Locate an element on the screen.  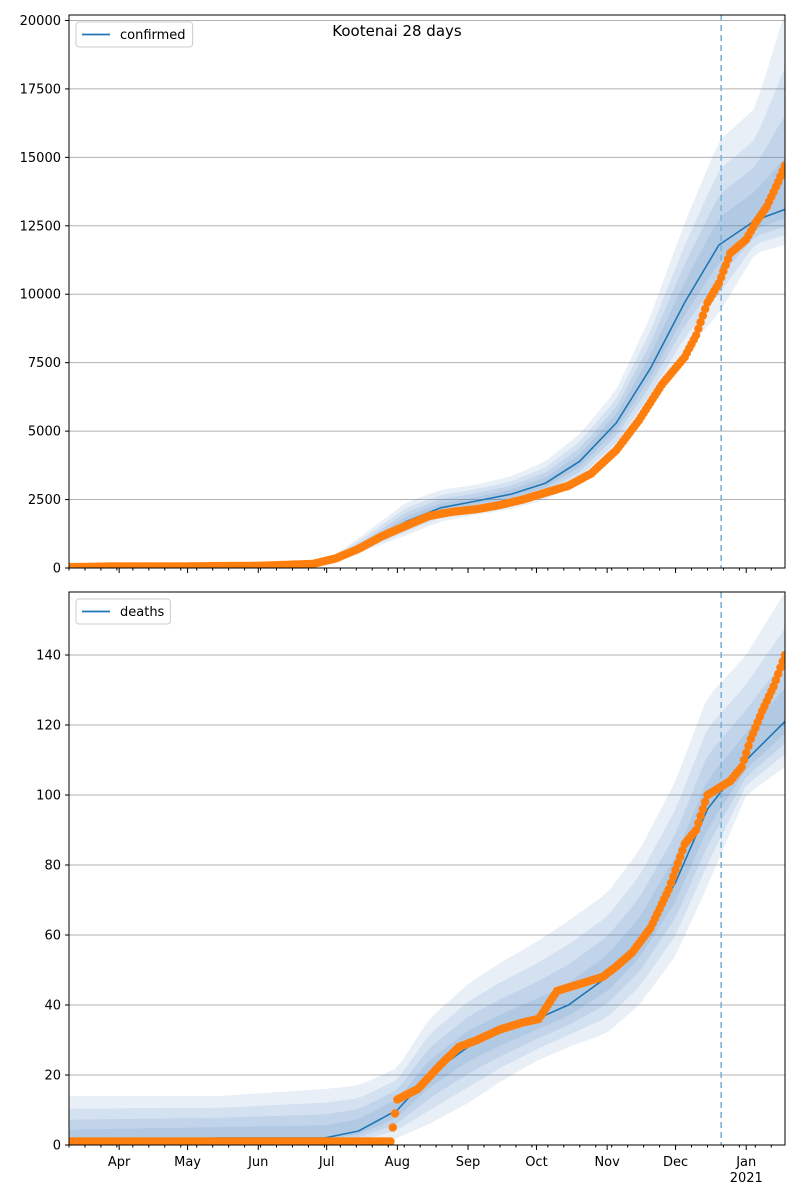
legend-deaths: deaths is located at coordinates (123, 611).